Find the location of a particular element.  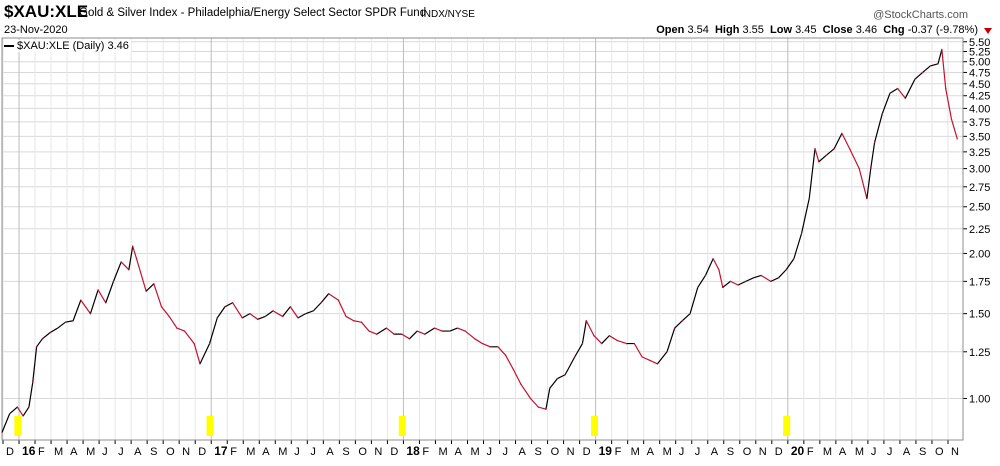

chg-value: -0.37 (-9.78%) is located at coordinates (942, 30).